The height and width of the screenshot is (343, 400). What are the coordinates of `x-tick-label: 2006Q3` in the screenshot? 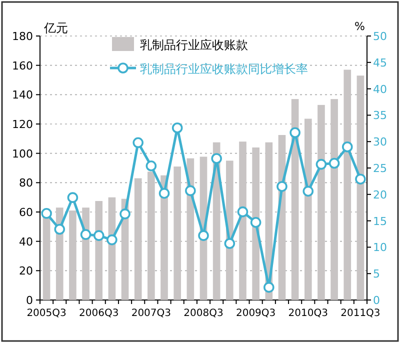 It's located at (99, 313).